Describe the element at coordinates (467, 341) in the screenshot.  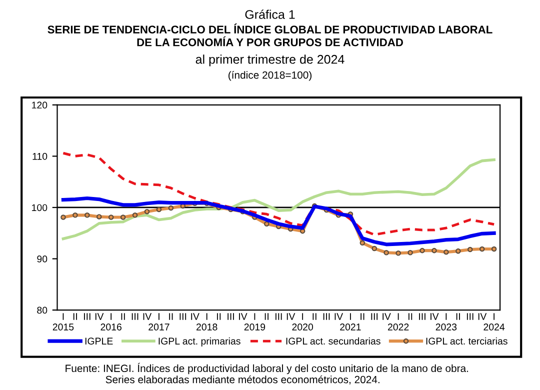
I see `legend-label: IGPL act. terciarias` at that location.